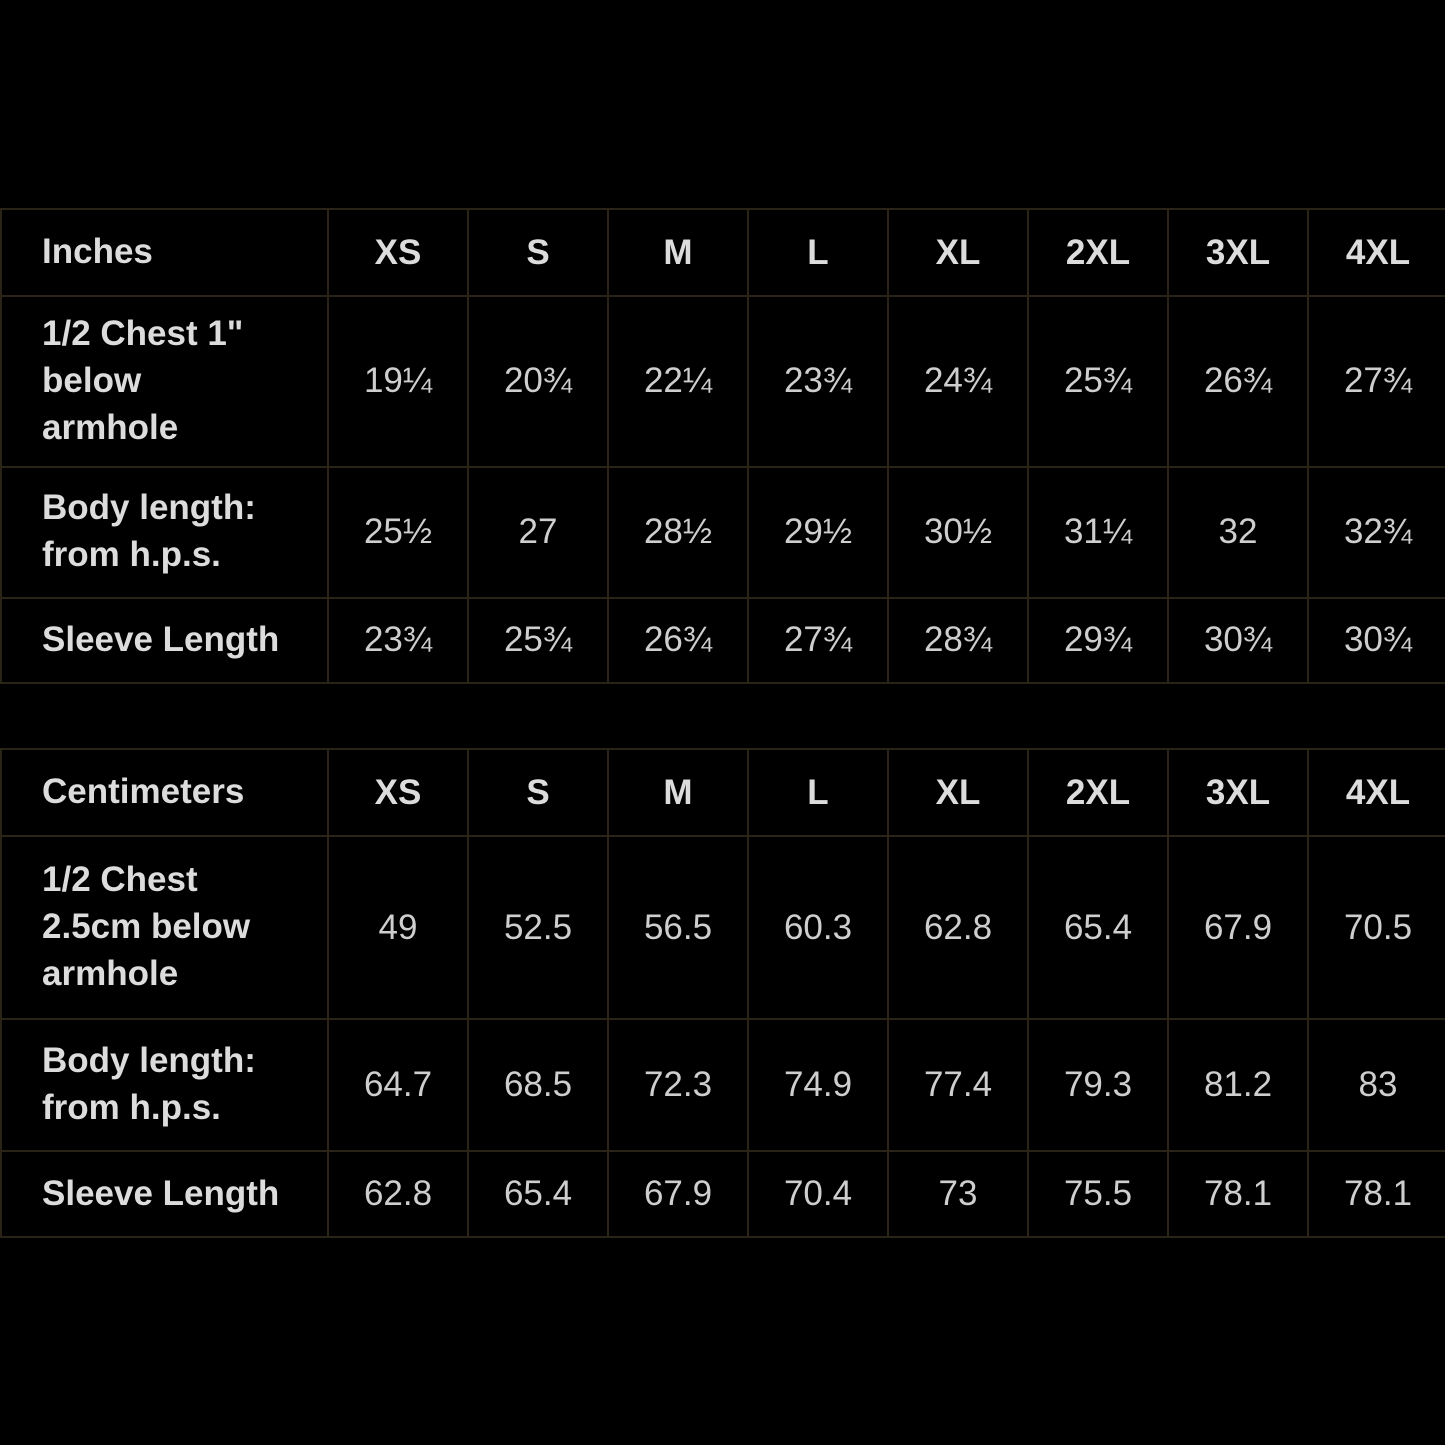  Describe the element at coordinates (1098, 1194) in the screenshot. I see `measurement-value: 75.5` at that location.